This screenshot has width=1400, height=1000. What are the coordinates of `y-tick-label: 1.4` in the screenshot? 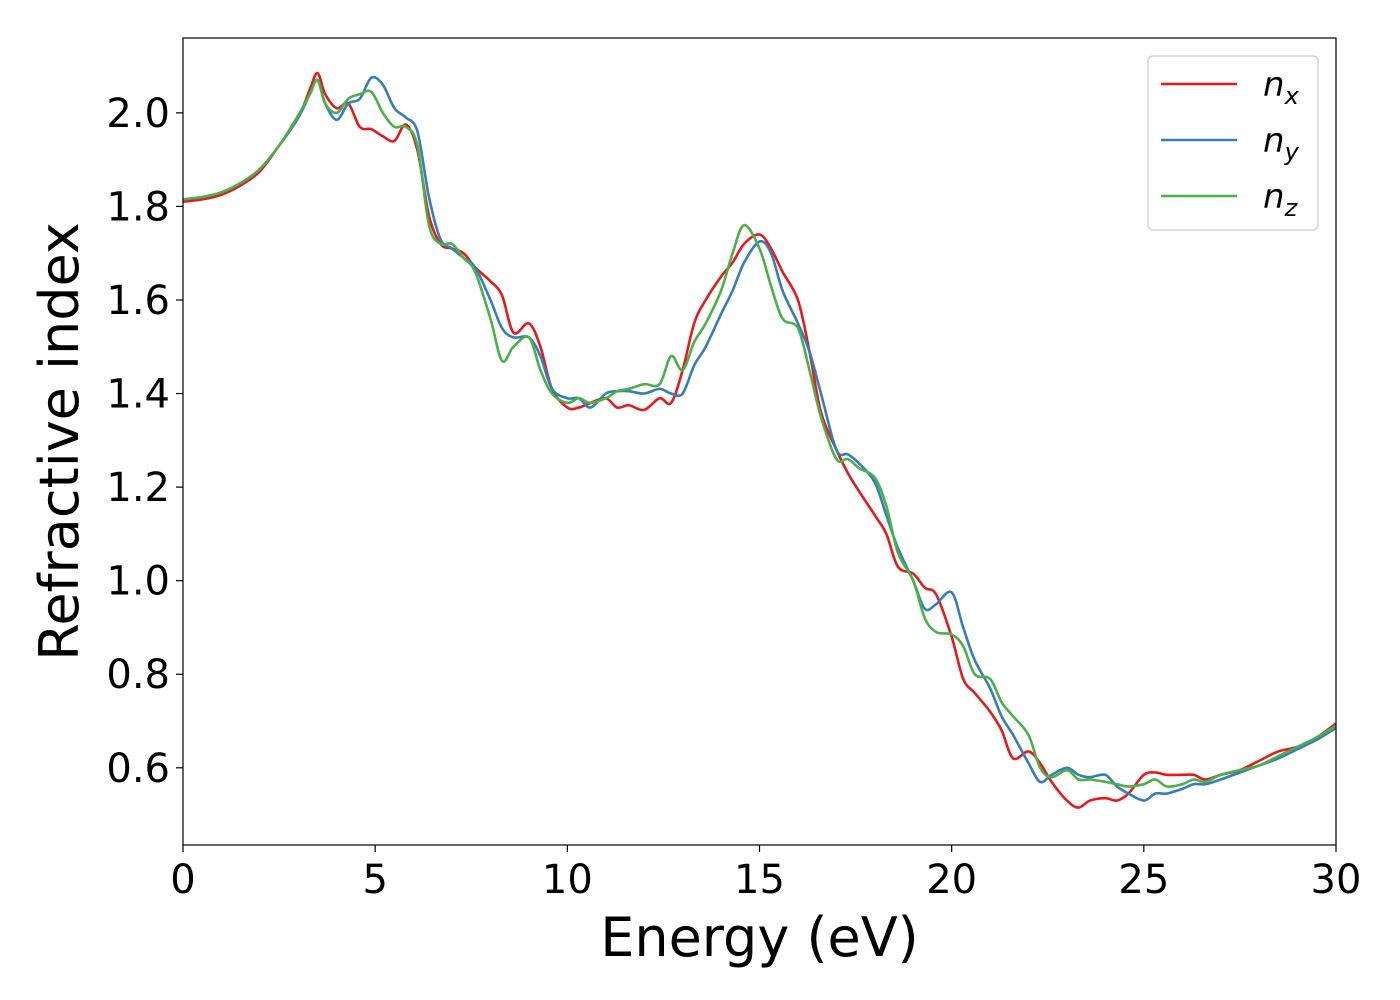 It's located at (138, 395).